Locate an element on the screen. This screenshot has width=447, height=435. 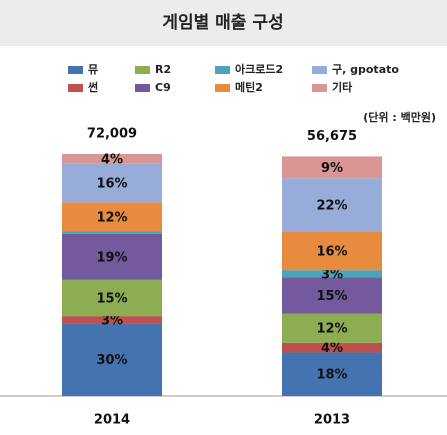
value-label: 18% is located at coordinates (331, 375).